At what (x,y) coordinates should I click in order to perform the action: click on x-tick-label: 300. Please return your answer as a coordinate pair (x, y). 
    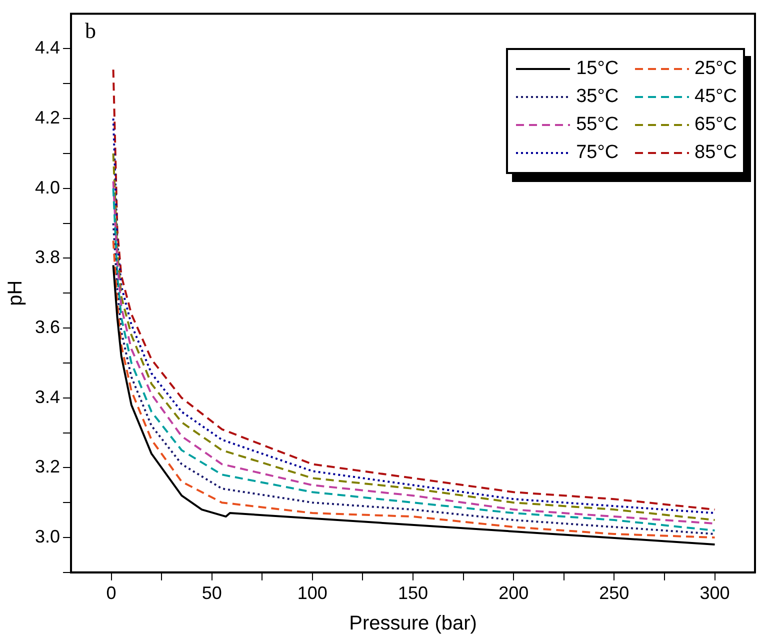
    Looking at the image, I should click on (715, 593).